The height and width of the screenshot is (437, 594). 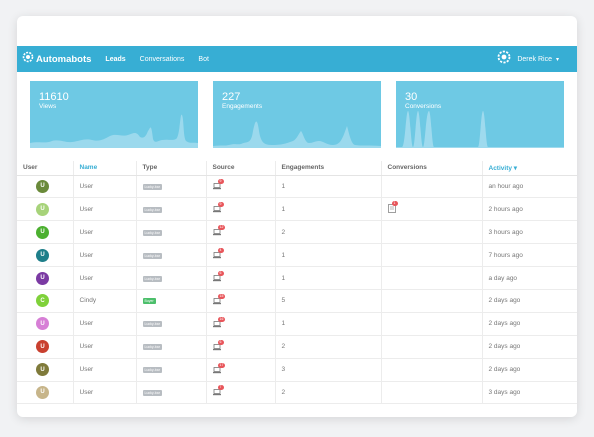 I want to click on col-header-name: Name, so click(x=104, y=168).